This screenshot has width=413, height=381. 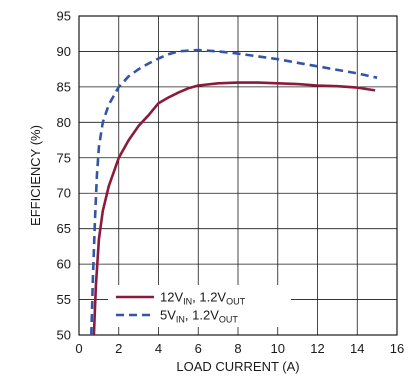 What do you see at coordinates (64, 122) in the screenshot?
I see `y-tick-label: 80` at bounding box center [64, 122].